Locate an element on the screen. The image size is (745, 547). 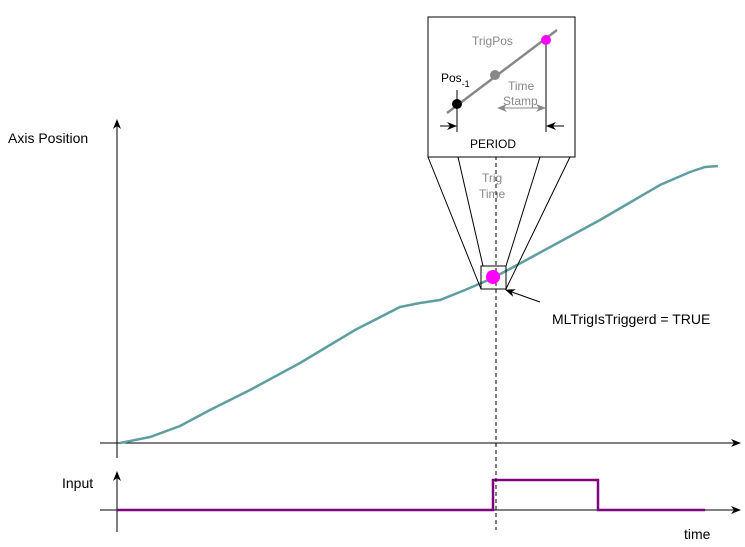
trigger-note: MLTrigIsTriggerd = TRUE is located at coordinates (631, 319).